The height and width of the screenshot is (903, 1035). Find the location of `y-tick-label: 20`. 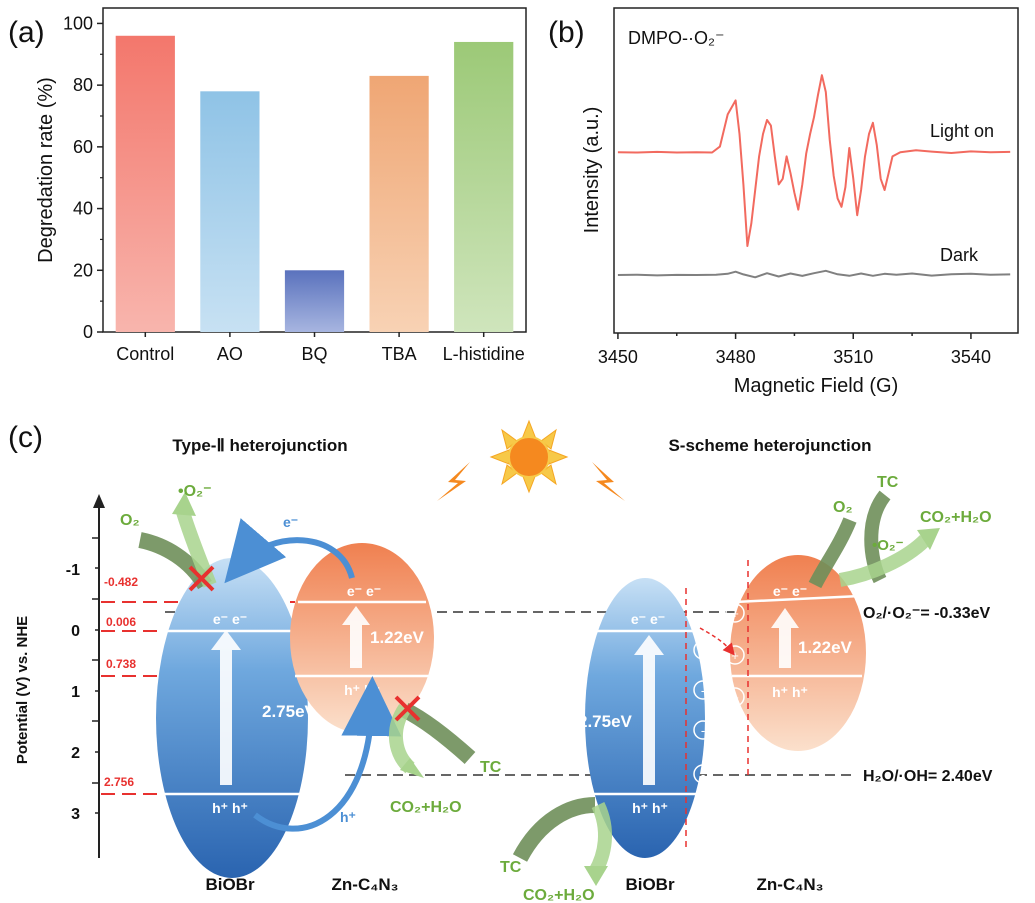

y-tick-label: 20 is located at coordinates (83, 270).